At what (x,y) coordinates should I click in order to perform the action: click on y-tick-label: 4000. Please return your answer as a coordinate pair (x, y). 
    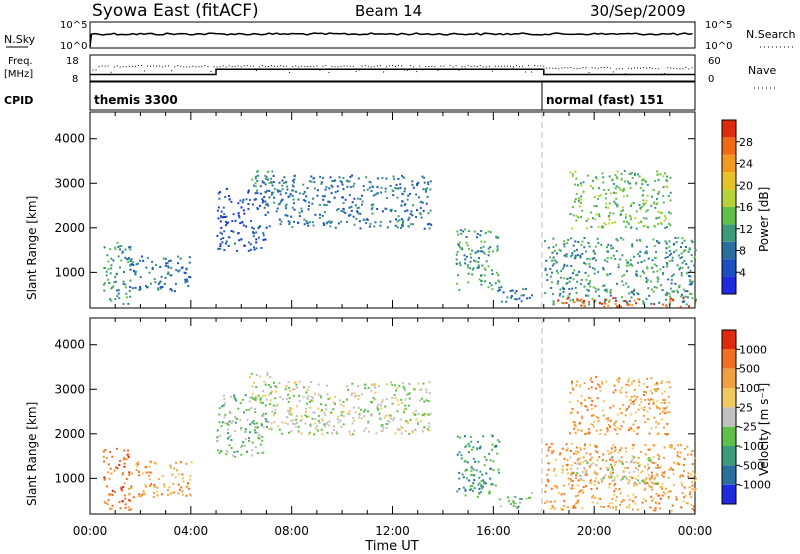
    Looking at the image, I should click on (69, 139).